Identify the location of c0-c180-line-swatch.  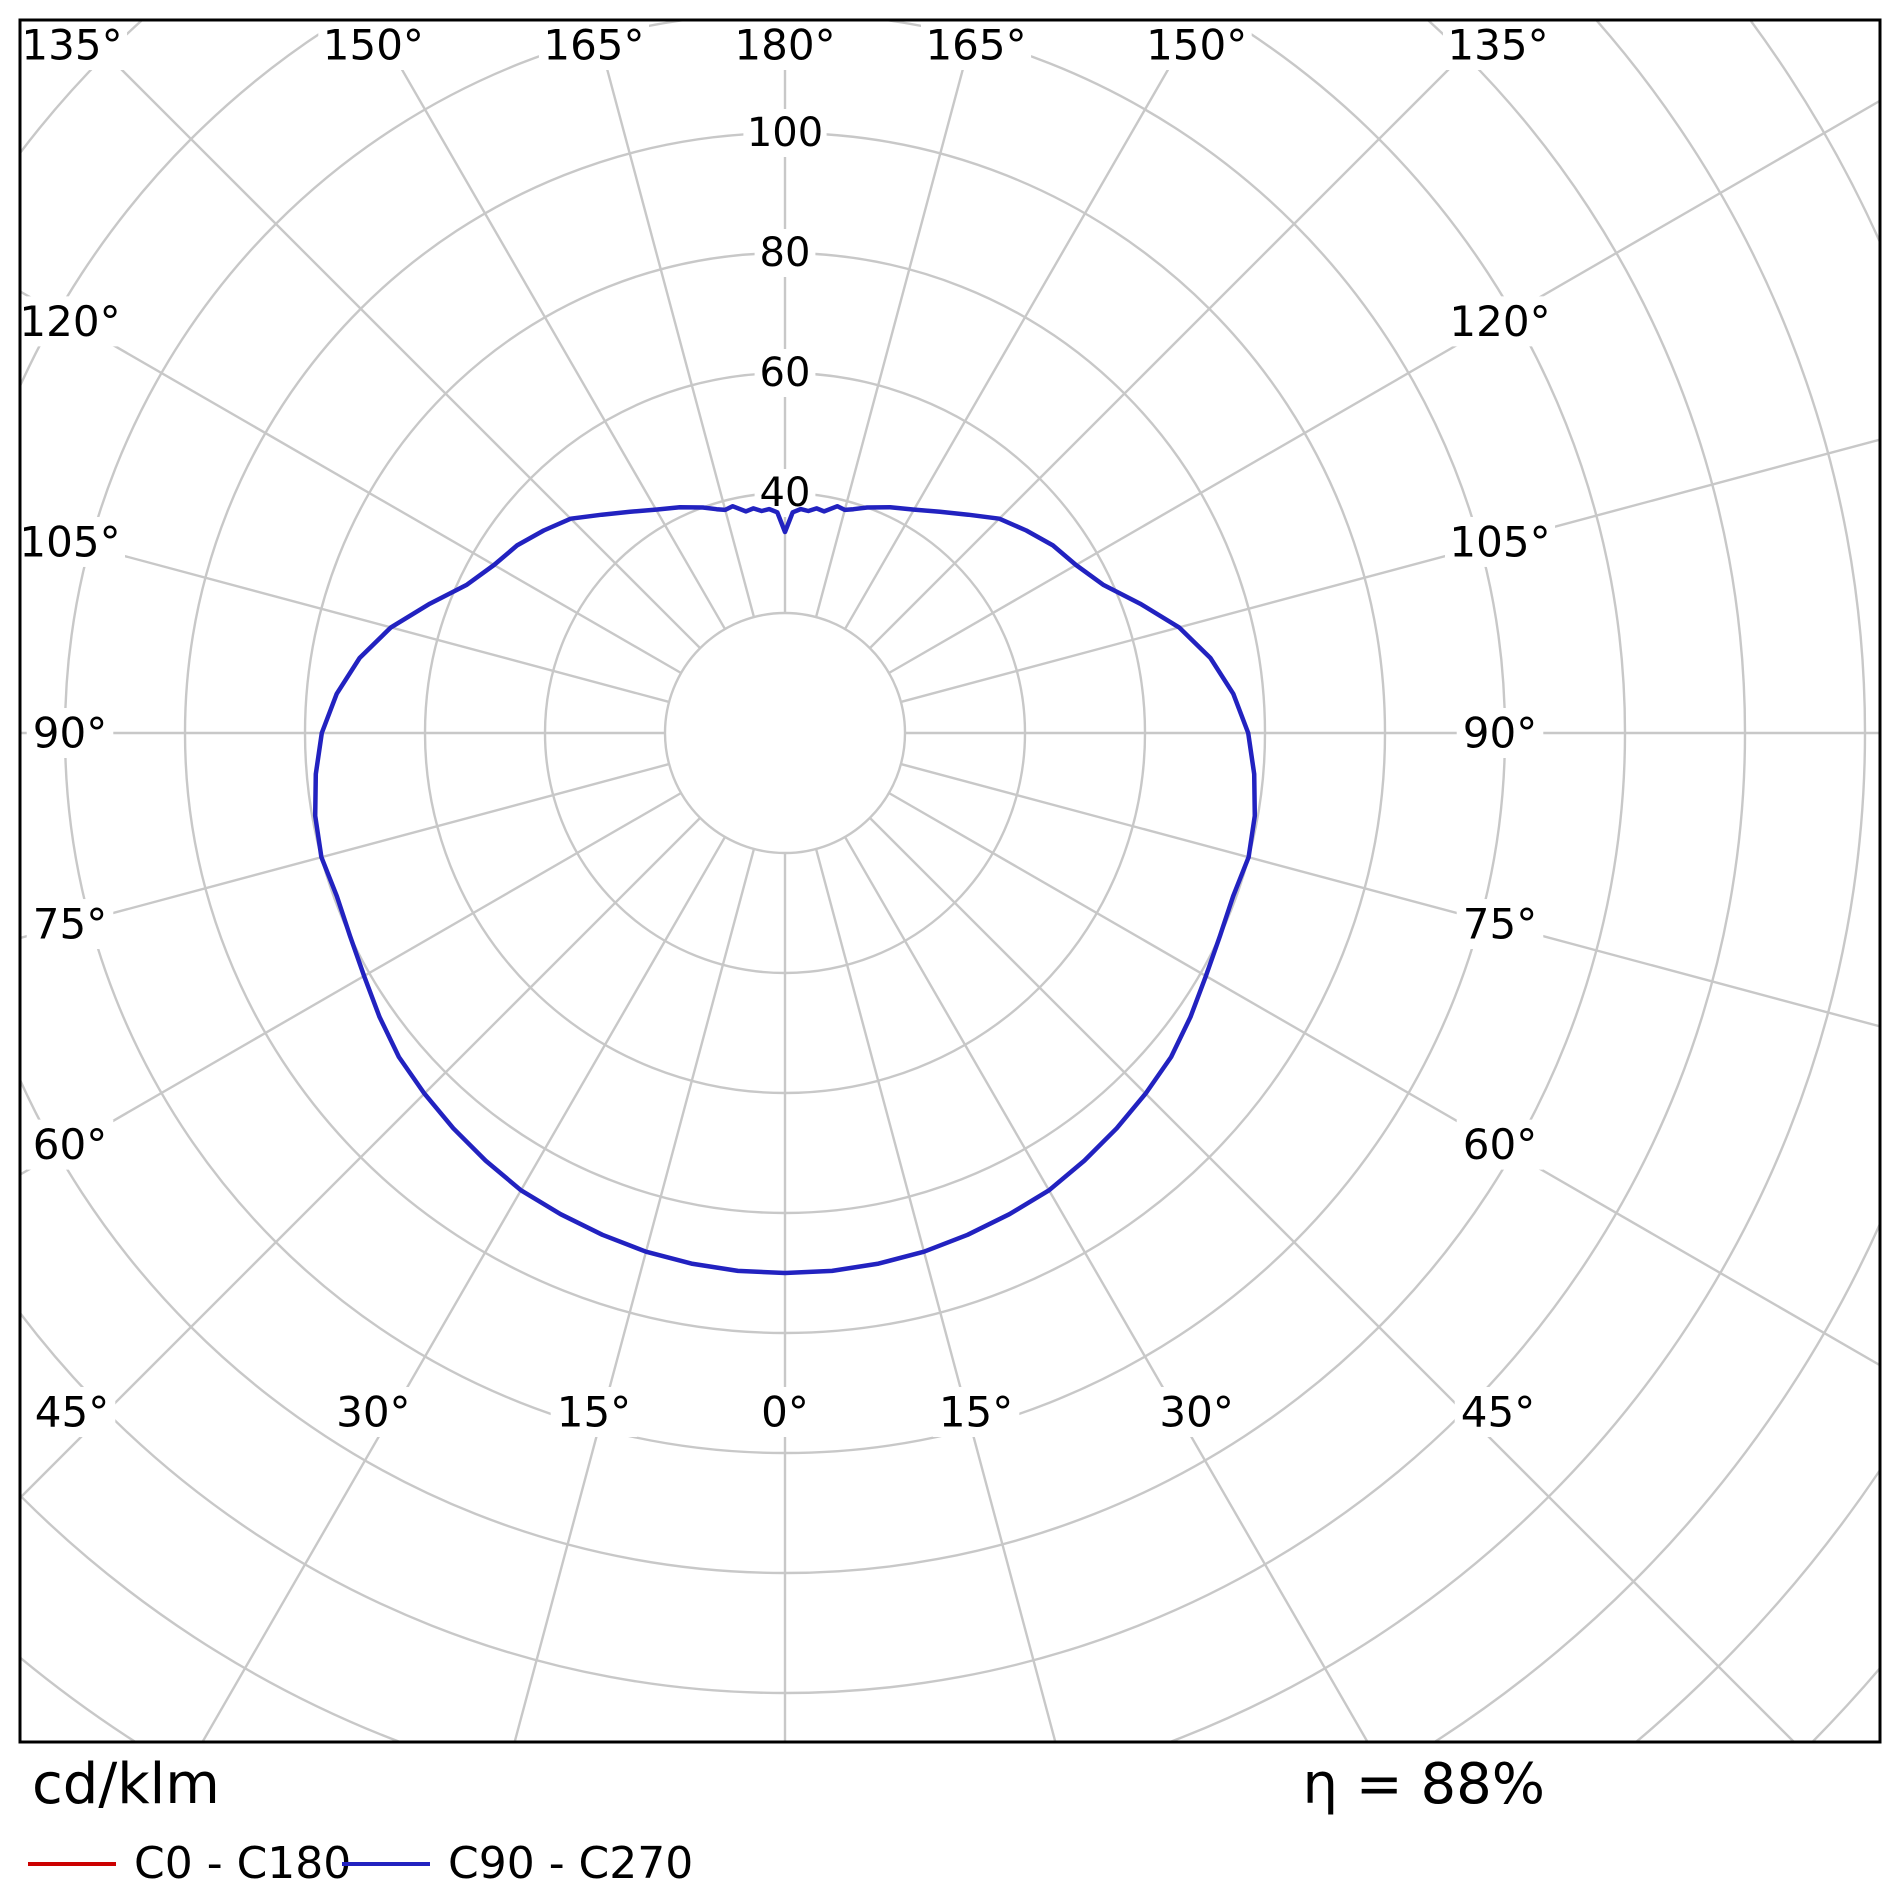
(72, 1864).